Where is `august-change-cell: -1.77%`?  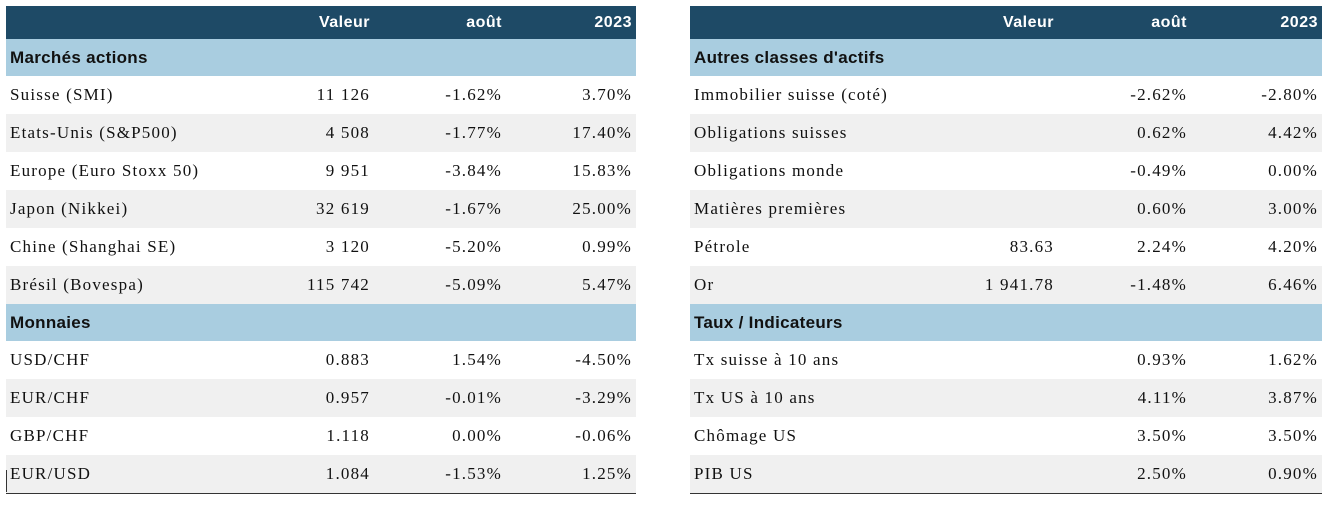
august-change-cell: -1.77% is located at coordinates (440, 133).